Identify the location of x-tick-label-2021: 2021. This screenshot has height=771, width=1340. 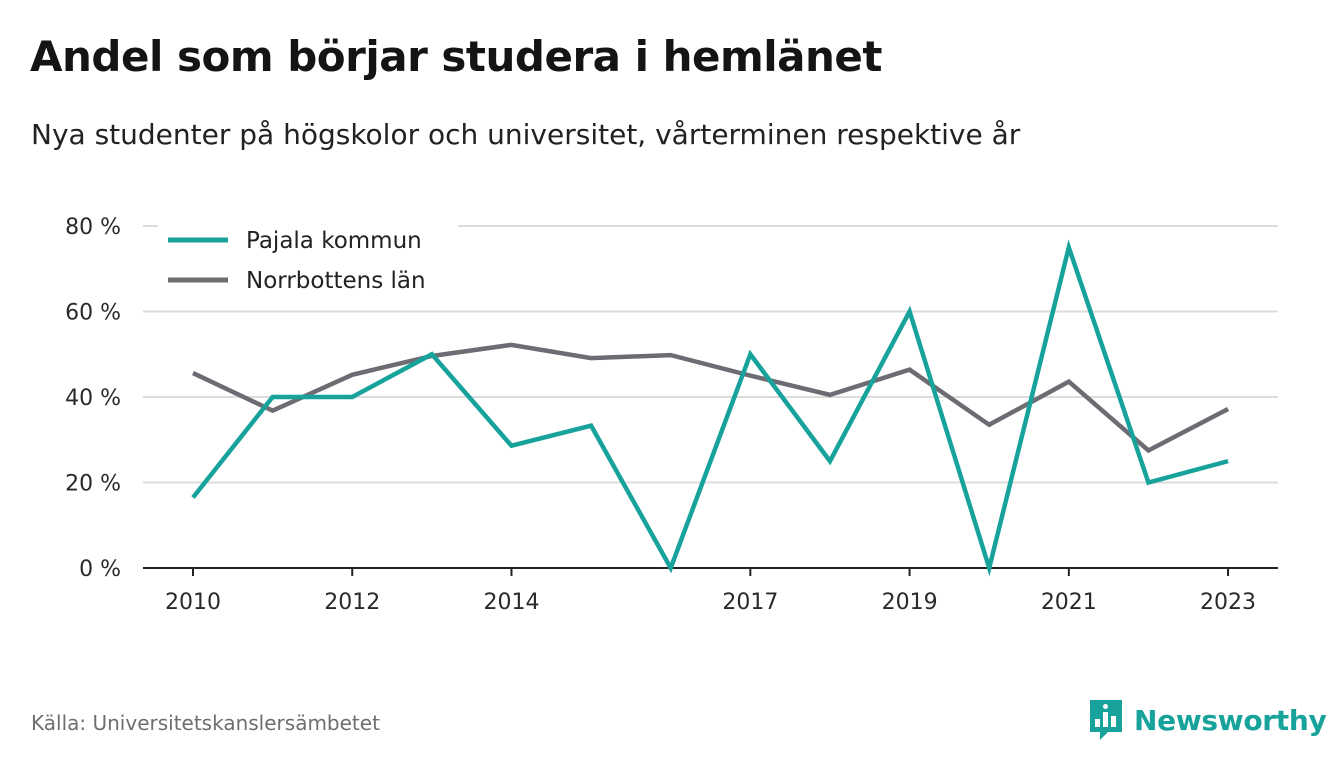
(1069, 602).